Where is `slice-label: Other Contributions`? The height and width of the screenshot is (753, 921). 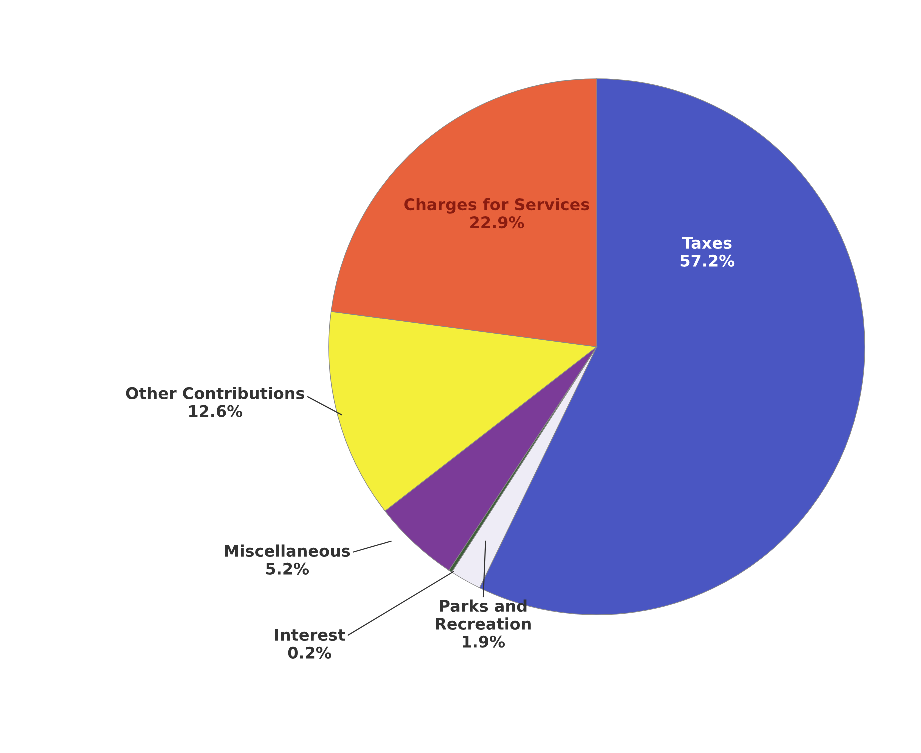 slice-label: Other Contributions is located at coordinates (215, 393).